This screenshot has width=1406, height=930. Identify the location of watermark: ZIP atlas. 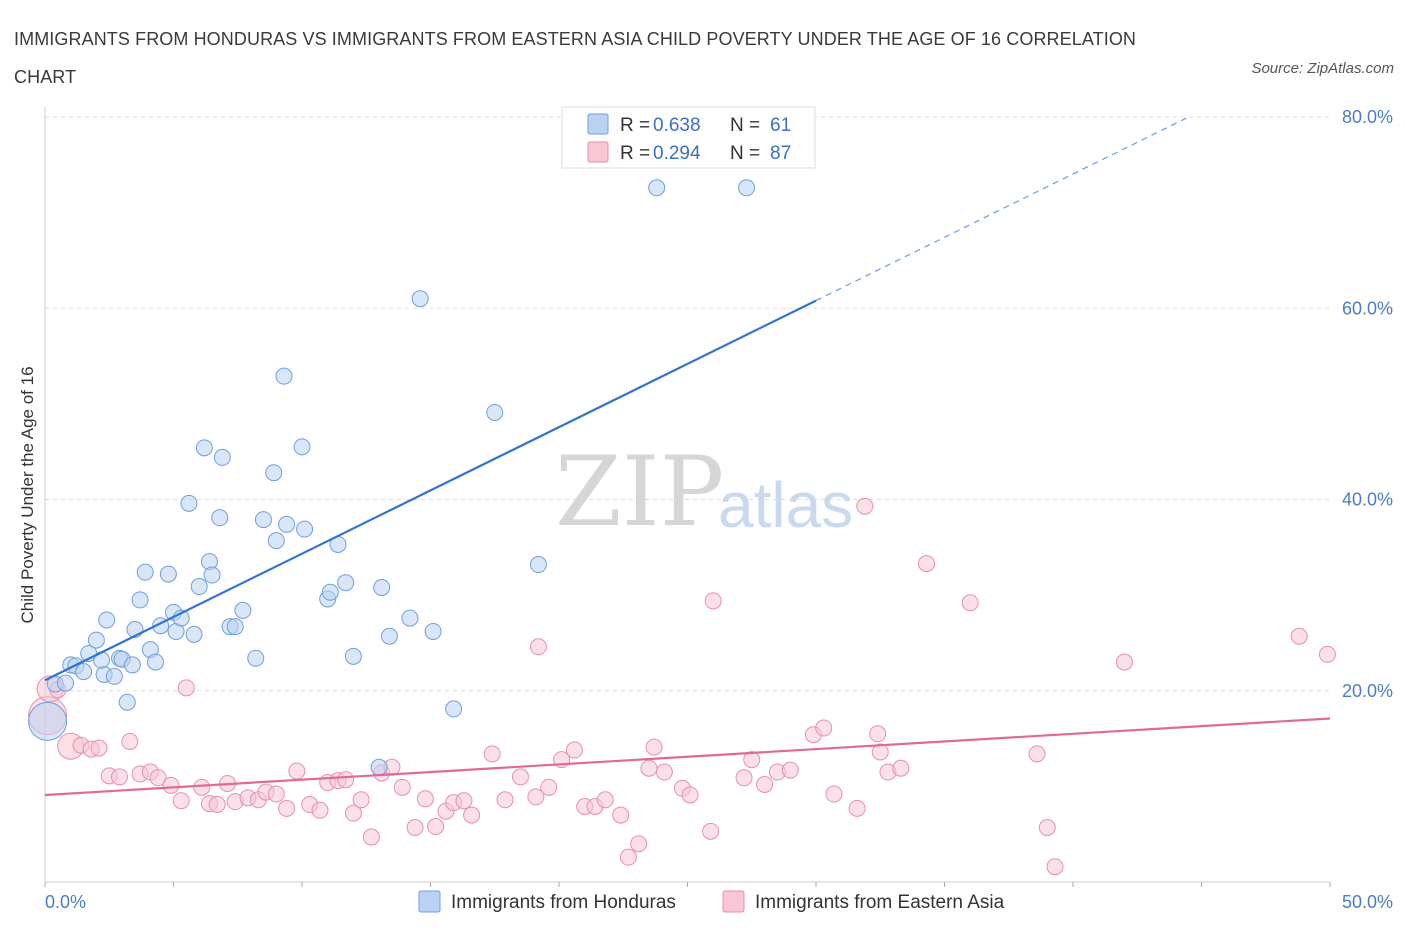
(704, 492).